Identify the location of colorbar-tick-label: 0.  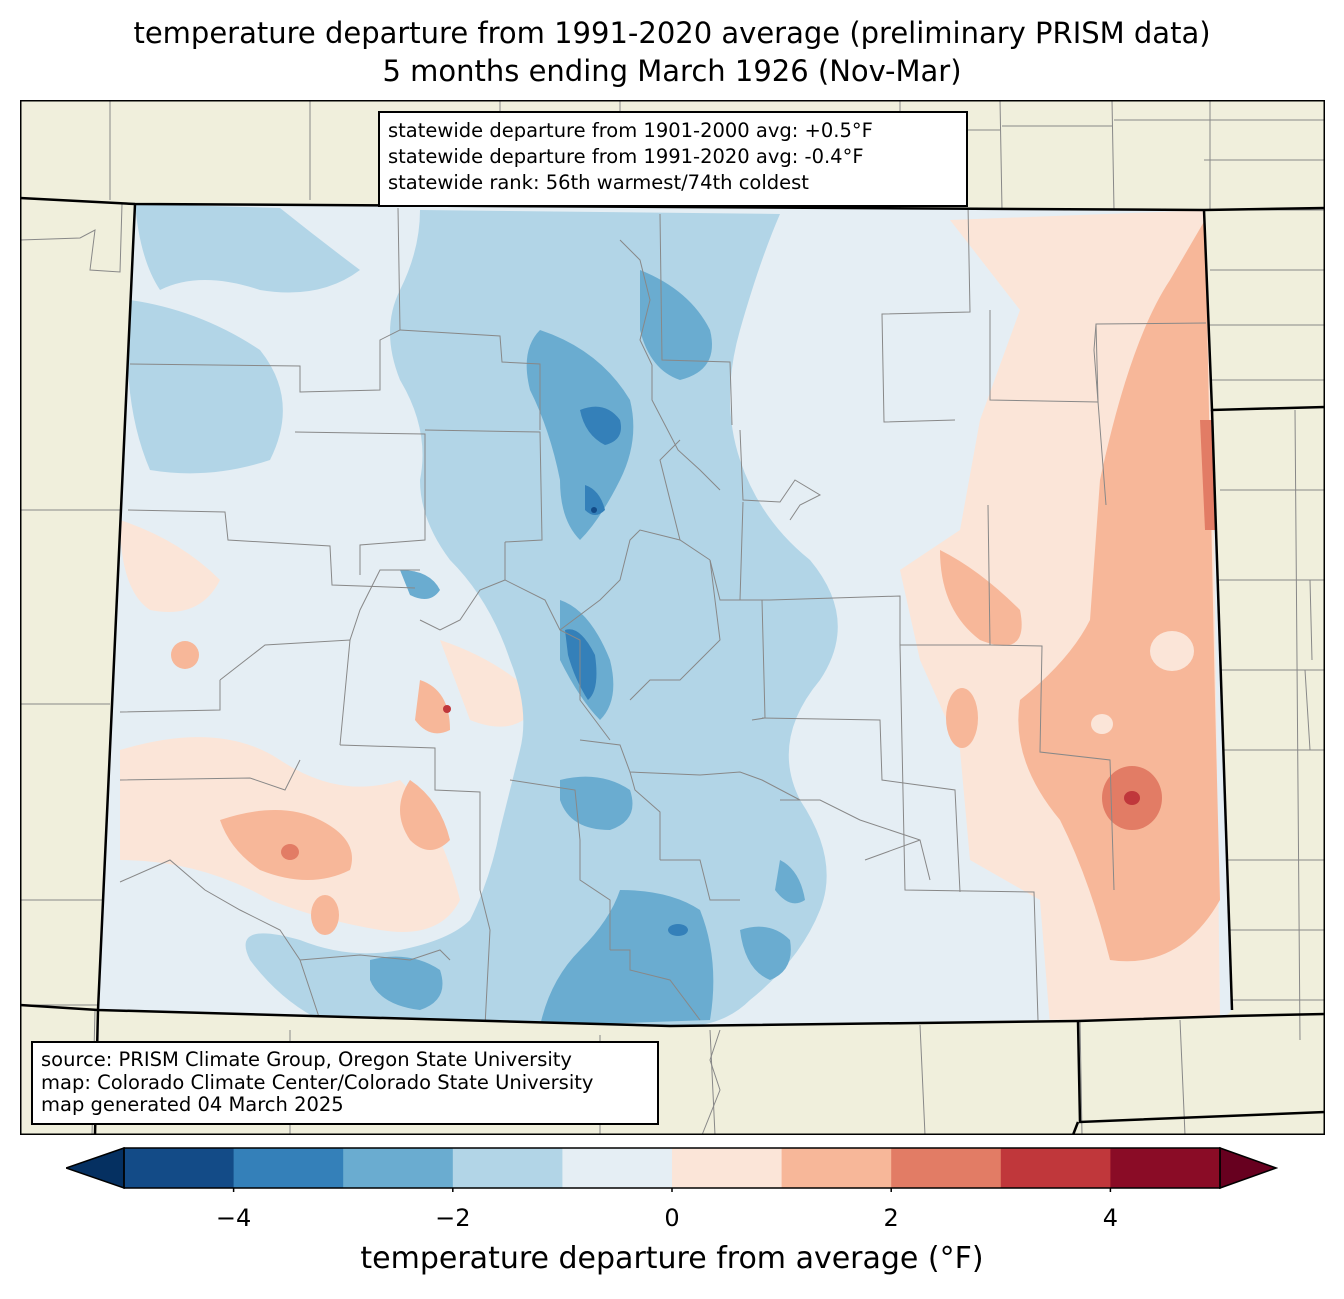
(672, 1218).